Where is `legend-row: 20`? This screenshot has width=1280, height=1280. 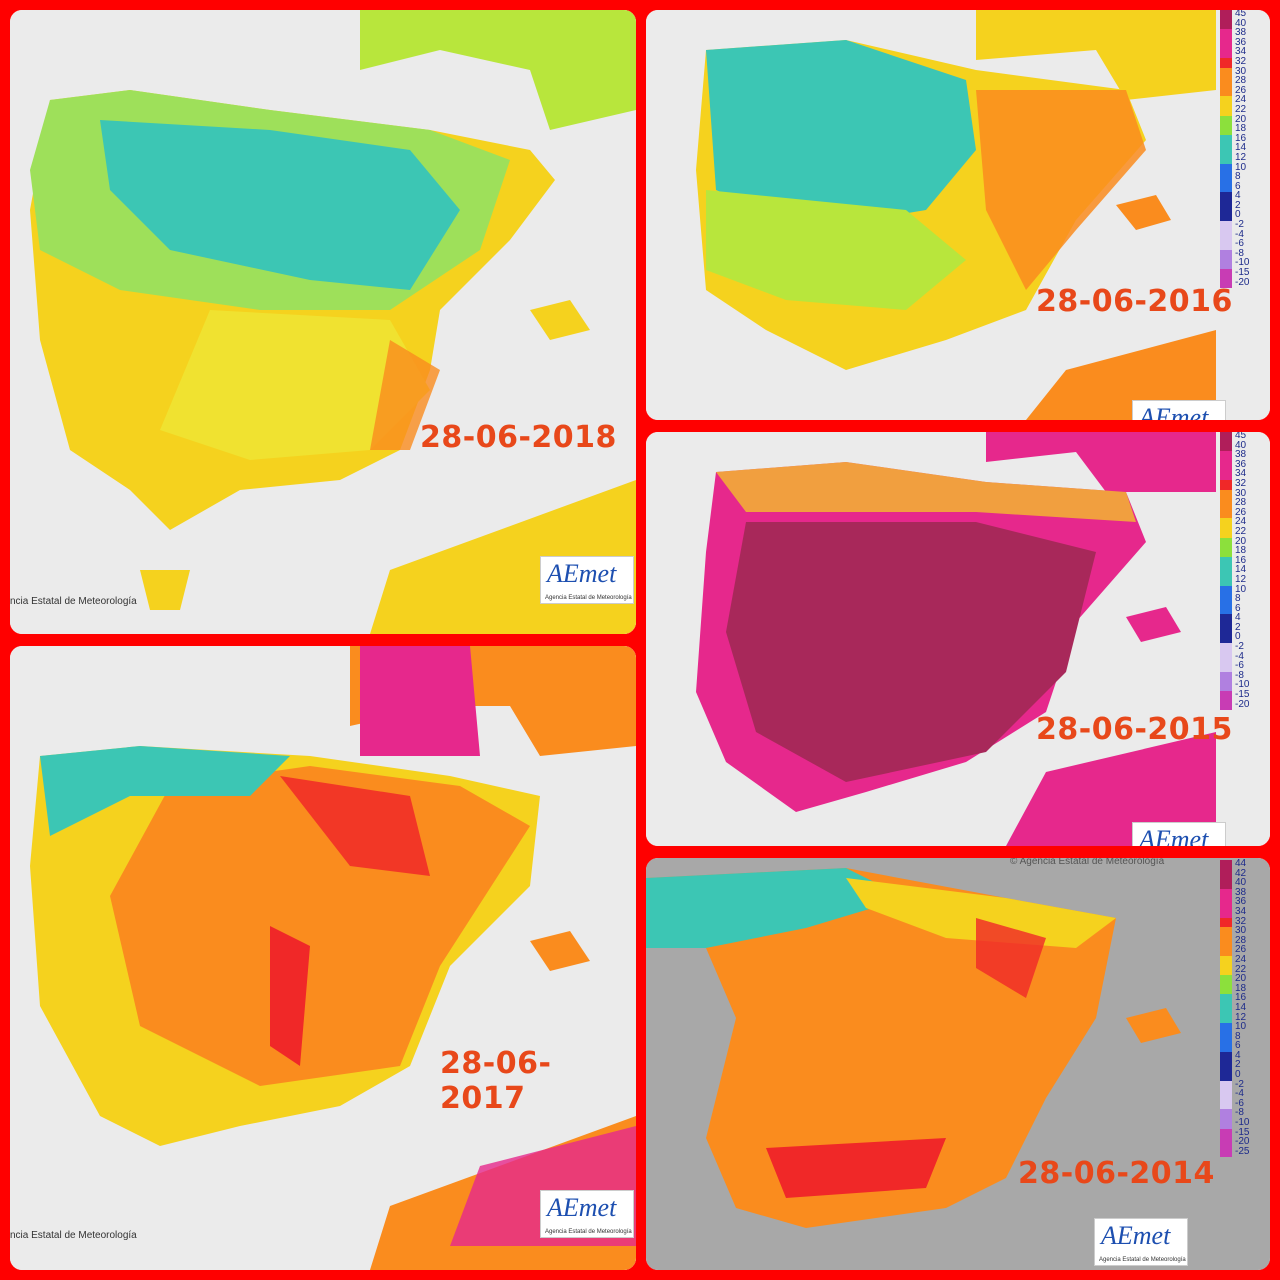
legend-row: 20 is located at coordinates (1240, 979).